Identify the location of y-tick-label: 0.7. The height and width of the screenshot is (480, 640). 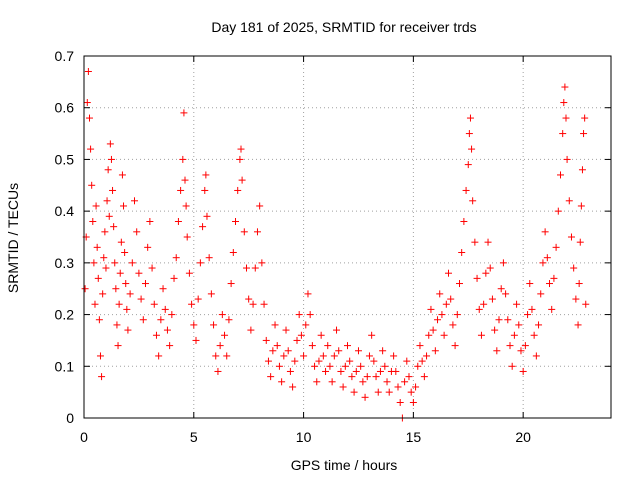
(65, 56).